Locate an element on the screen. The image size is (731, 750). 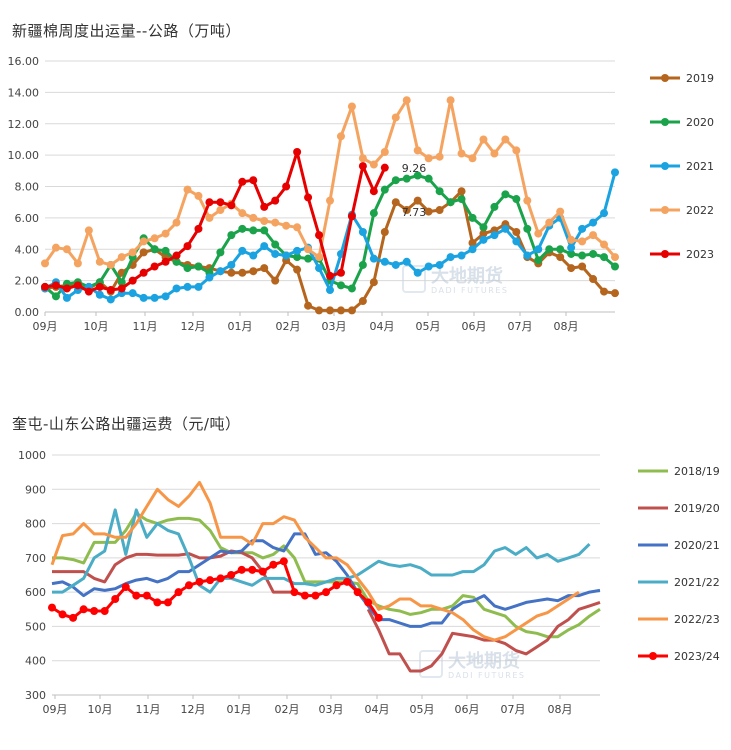
series-2021 is located at coordinates (330, 236).